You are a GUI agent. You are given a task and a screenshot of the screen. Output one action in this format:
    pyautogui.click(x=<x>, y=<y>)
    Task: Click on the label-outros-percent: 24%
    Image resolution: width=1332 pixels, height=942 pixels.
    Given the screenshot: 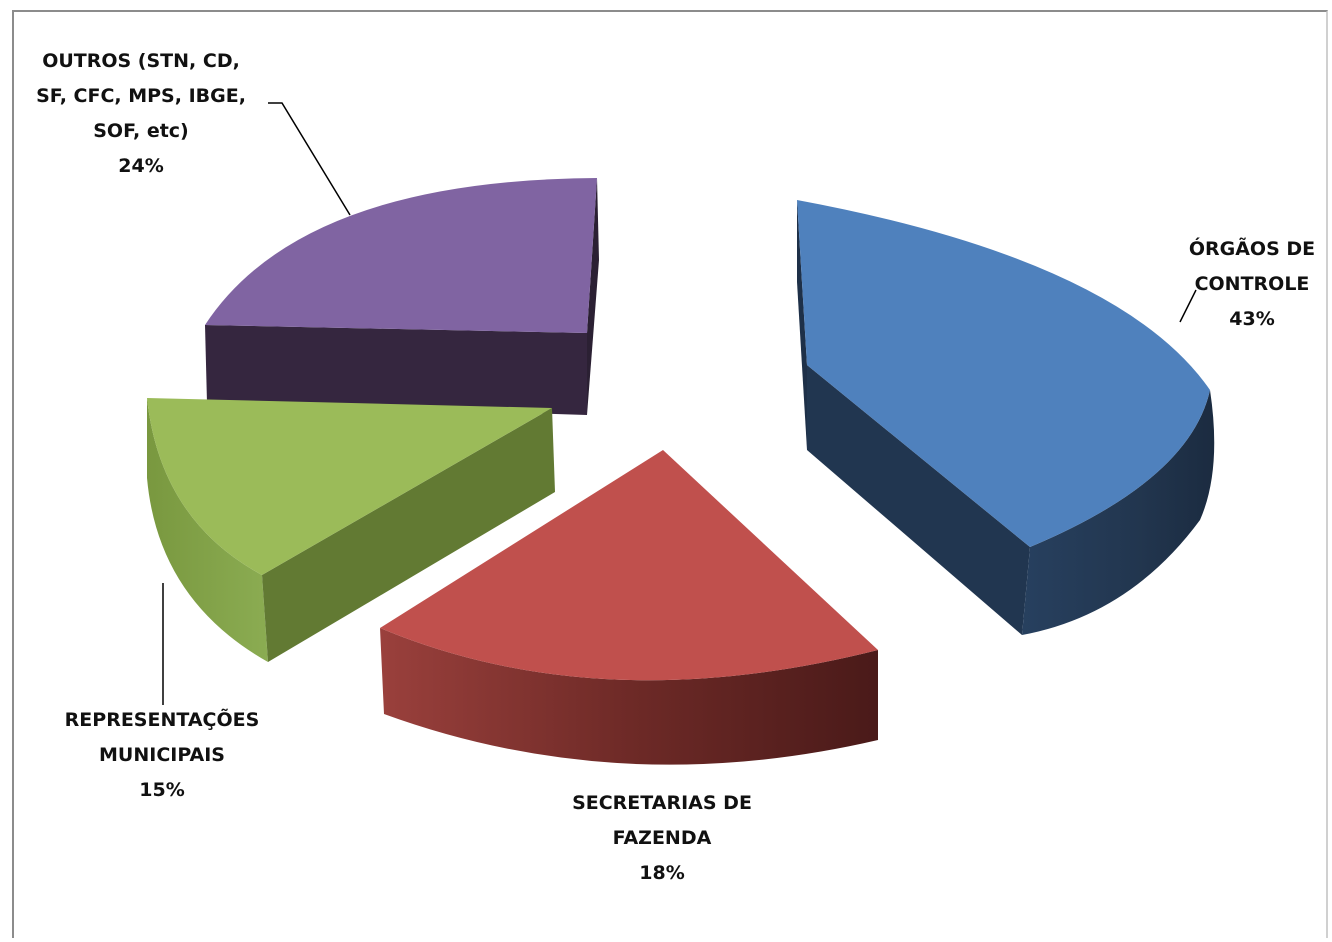 What is the action you would take?
    pyautogui.click(x=141, y=166)
    